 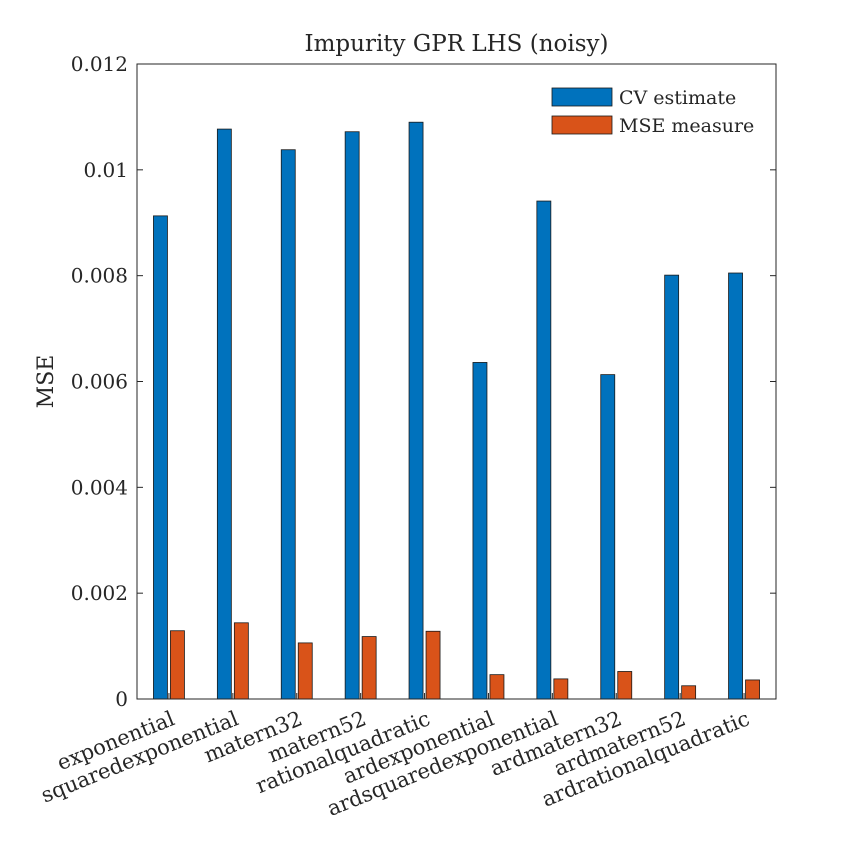 What do you see at coordinates (457, 44) in the screenshot?
I see `chart-title: Impurity GPR LHS (noisy)` at bounding box center [457, 44].